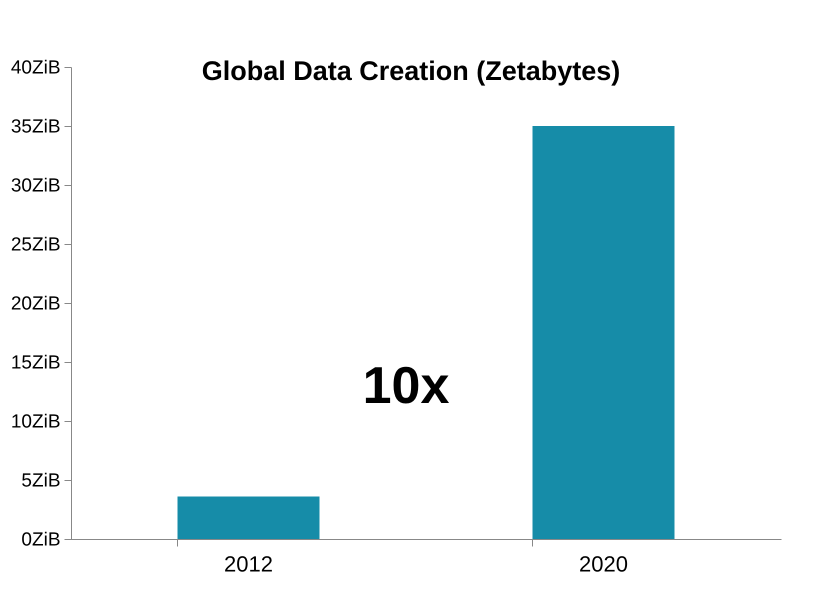  What do you see at coordinates (40, 540) in the screenshot?
I see `y-tick-label: 0ZiB` at bounding box center [40, 540].